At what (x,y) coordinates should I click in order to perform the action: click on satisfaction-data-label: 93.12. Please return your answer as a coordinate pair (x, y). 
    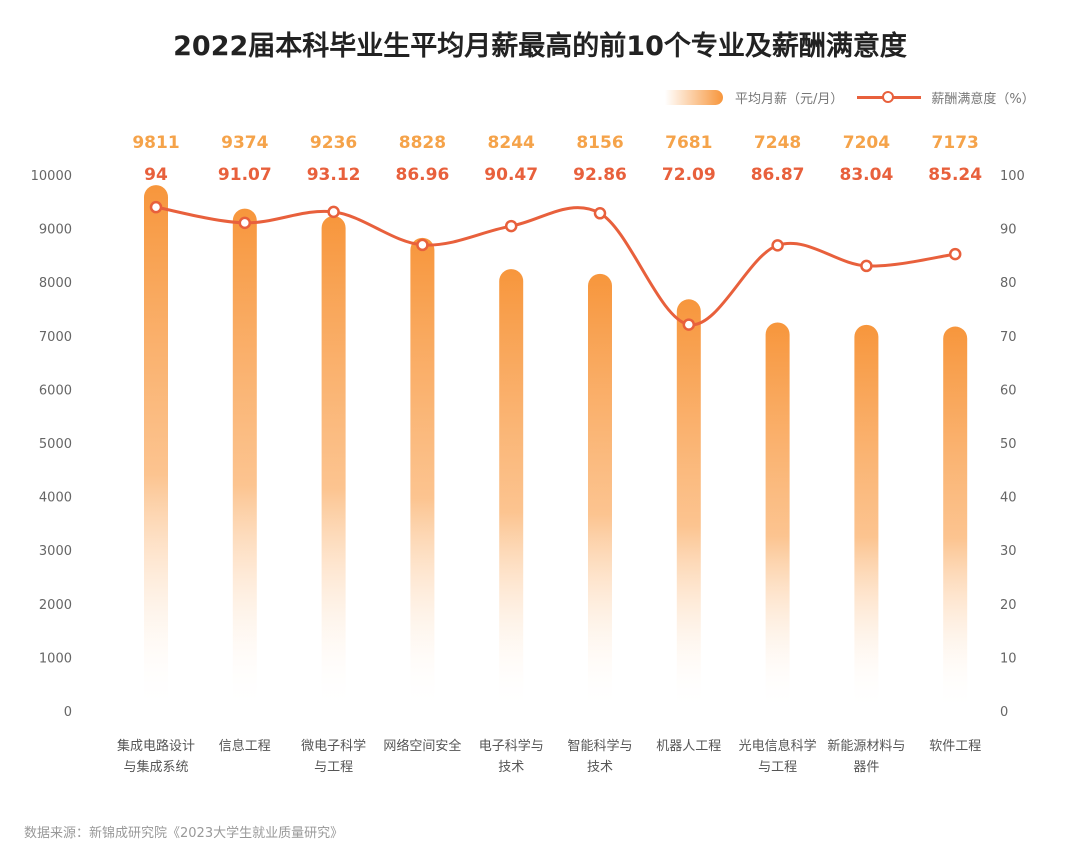
    Looking at the image, I should click on (334, 175).